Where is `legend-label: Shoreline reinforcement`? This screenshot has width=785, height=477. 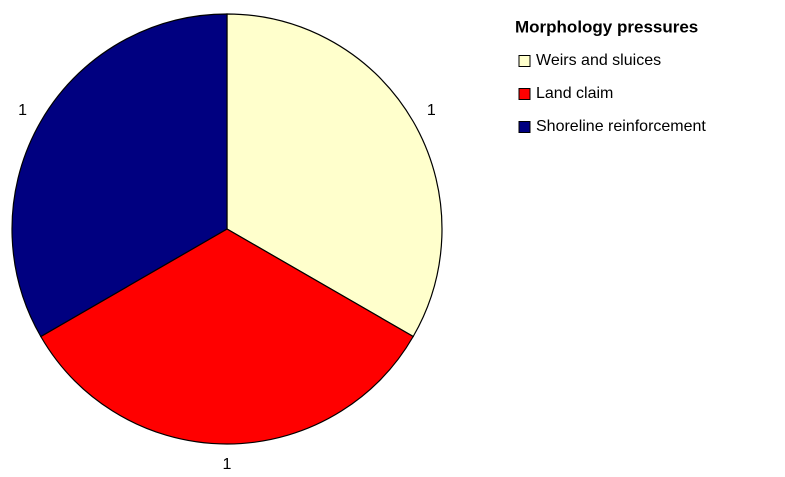
legend-label: Shoreline reinforcement is located at coordinates (621, 126).